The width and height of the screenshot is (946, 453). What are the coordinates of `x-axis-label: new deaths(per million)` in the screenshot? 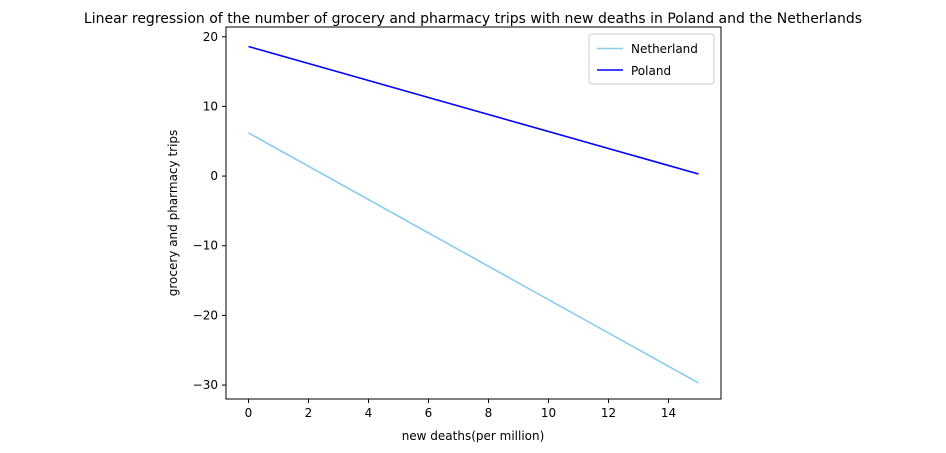 It's located at (473, 436).